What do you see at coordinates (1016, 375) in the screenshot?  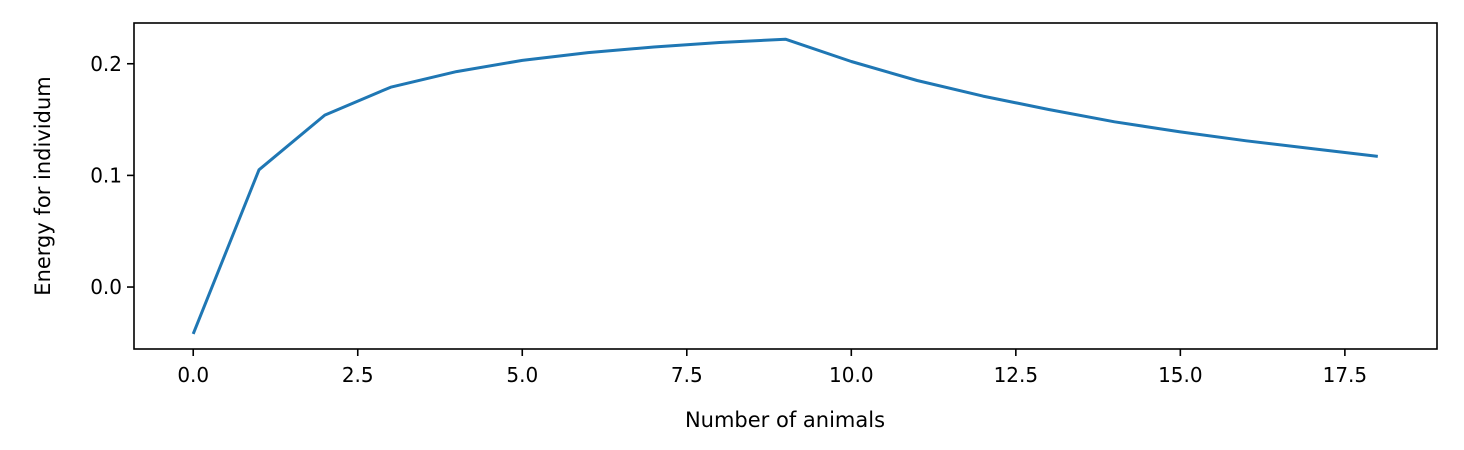 I see `x-tick-label: 12.5` at bounding box center [1016, 375].